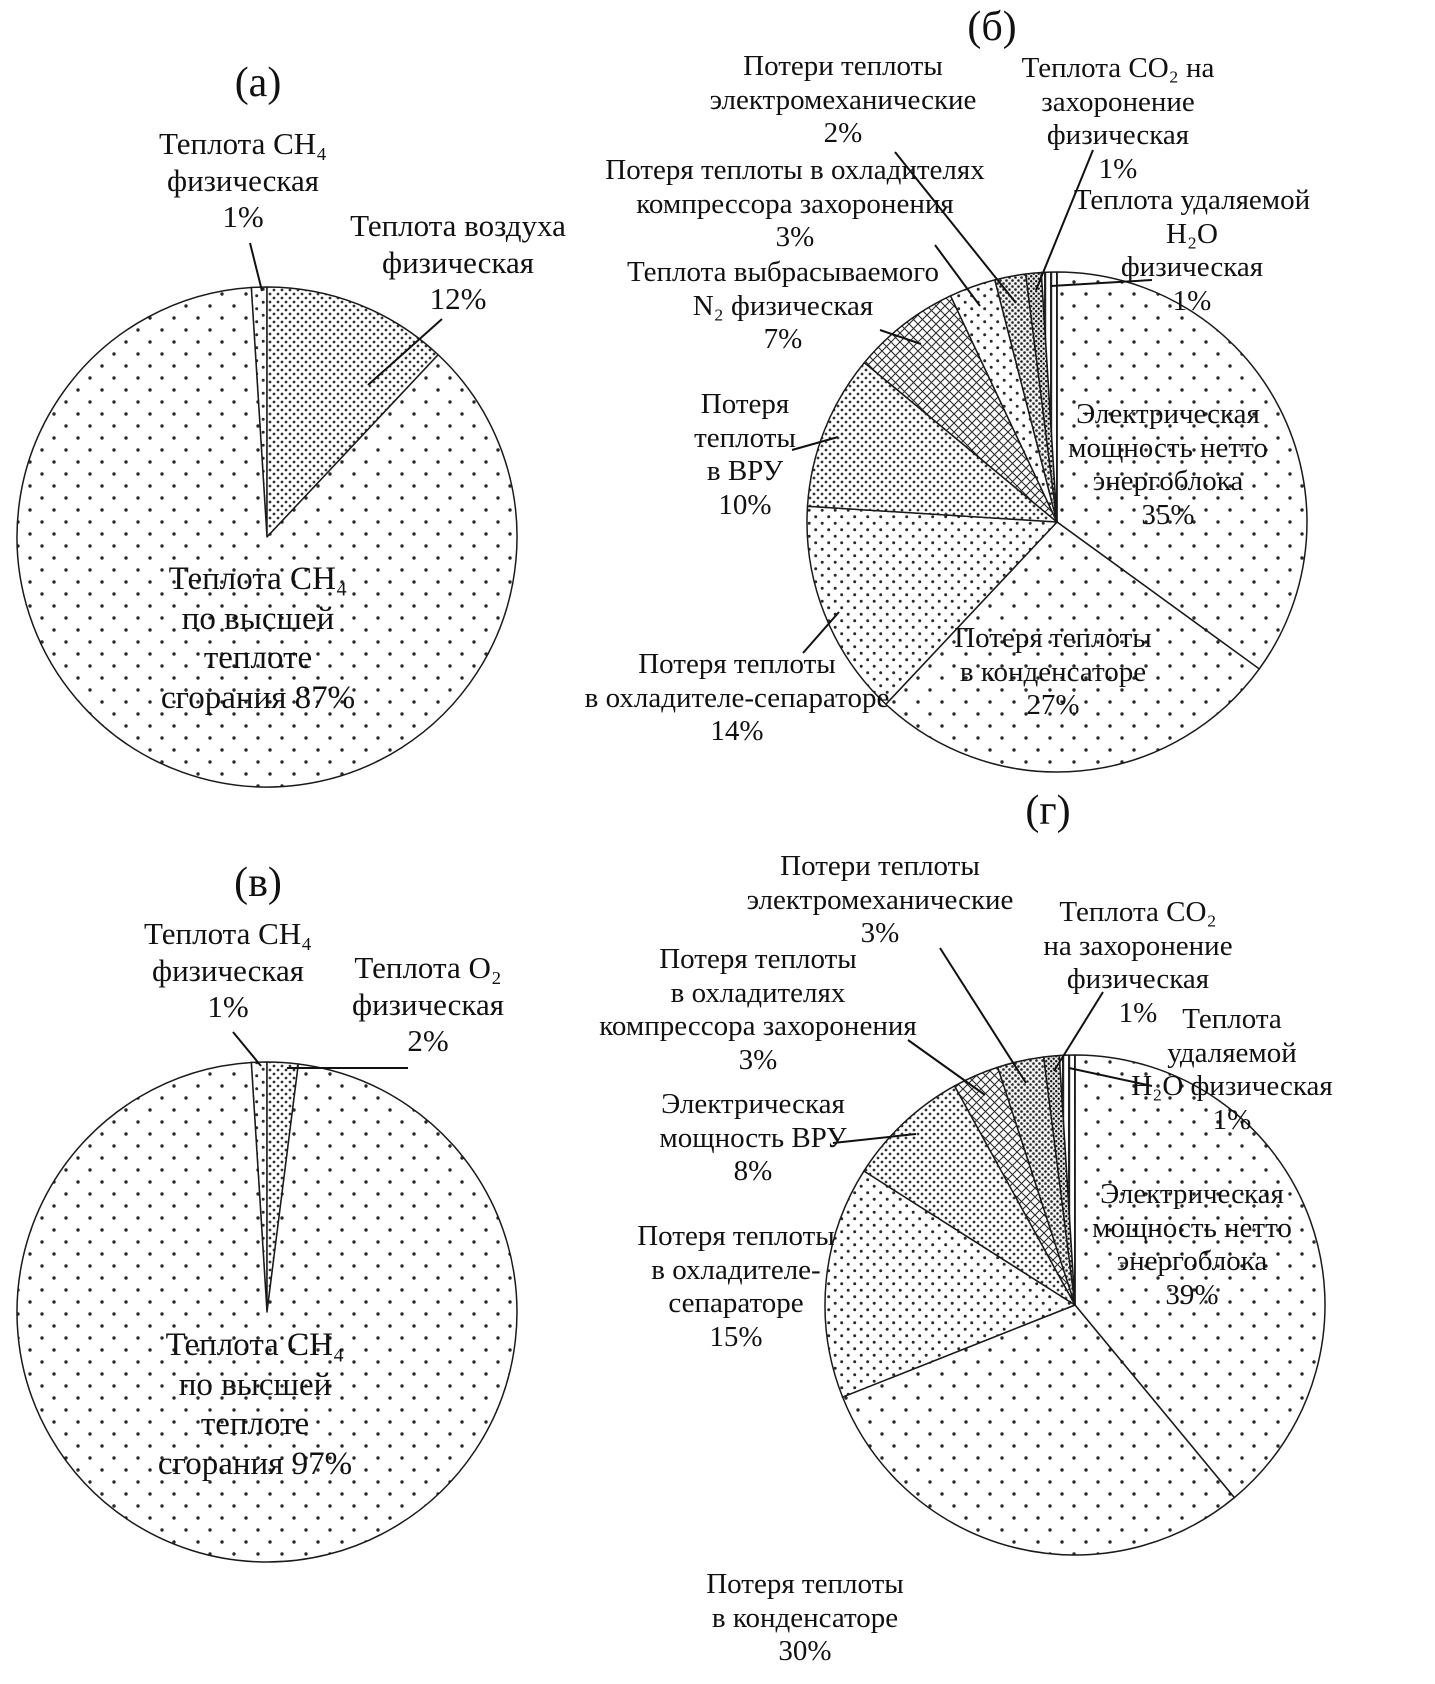  What do you see at coordinates (247, 1049) in the screenshot?
I see `leader-v-ch4-1pct` at bounding box center [247, 1049].